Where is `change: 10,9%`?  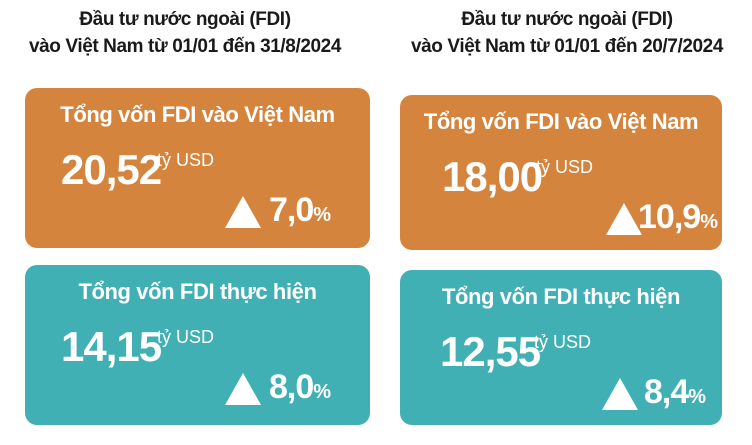 change: 10,9% is located at coordinates (678, 217).